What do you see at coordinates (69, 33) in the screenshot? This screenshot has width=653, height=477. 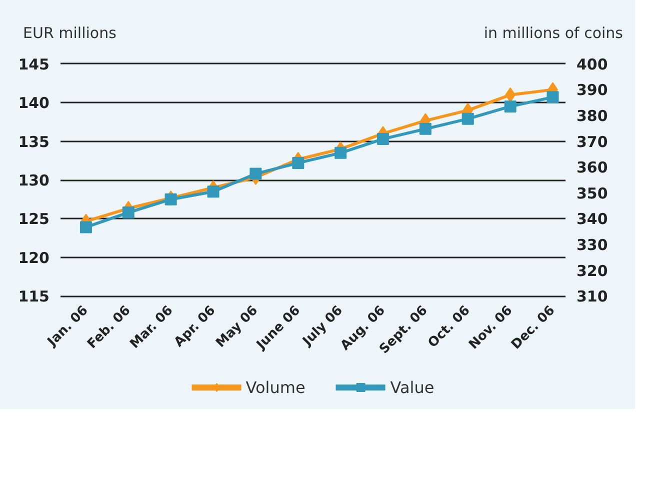 I see `y-axis-title: EUR millions` at bounding box center [69, 33].